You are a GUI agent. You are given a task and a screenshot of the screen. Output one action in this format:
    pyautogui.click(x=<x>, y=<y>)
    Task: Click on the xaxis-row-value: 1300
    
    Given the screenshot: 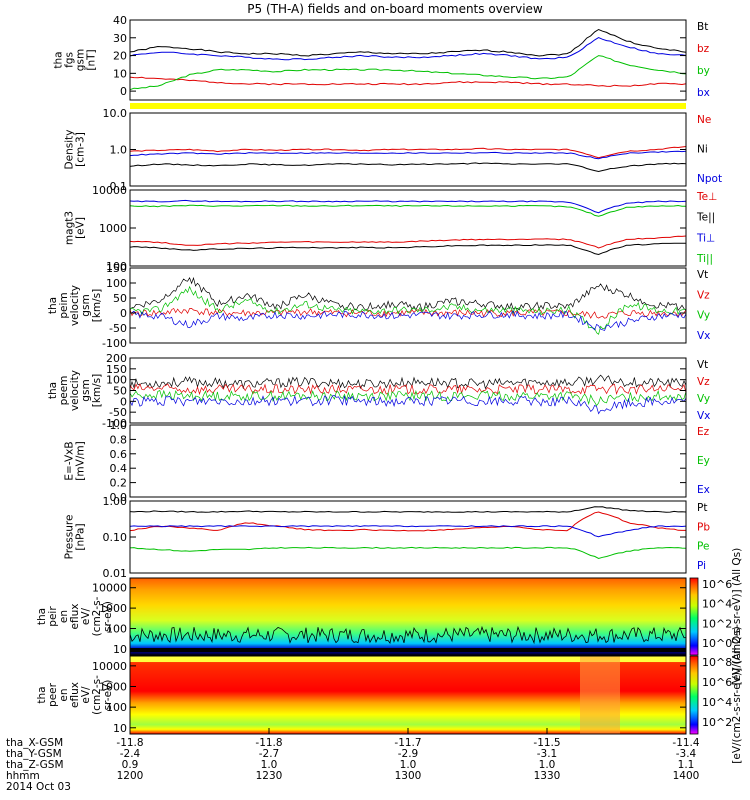 What is the action you would take?
    pyautogui.click(x=408, y=776)
    